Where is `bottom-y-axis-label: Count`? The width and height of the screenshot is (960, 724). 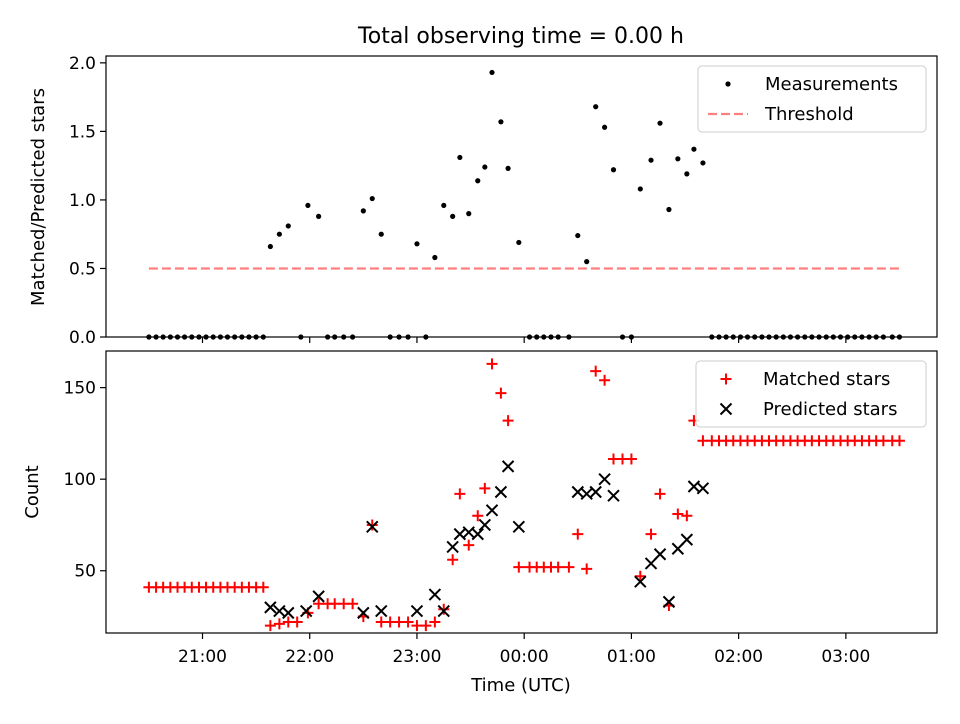
bottom-y-axis-label: Count is located at coordinates (32, 491).